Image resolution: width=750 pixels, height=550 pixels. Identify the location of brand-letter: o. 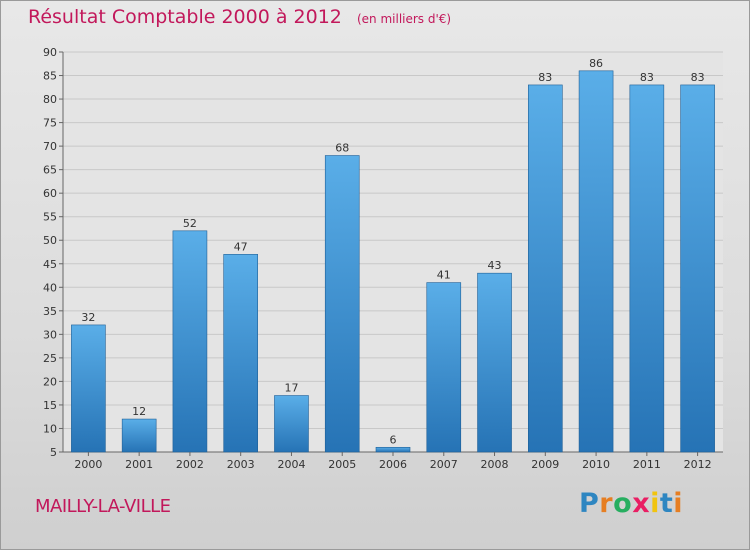
(623, 503).